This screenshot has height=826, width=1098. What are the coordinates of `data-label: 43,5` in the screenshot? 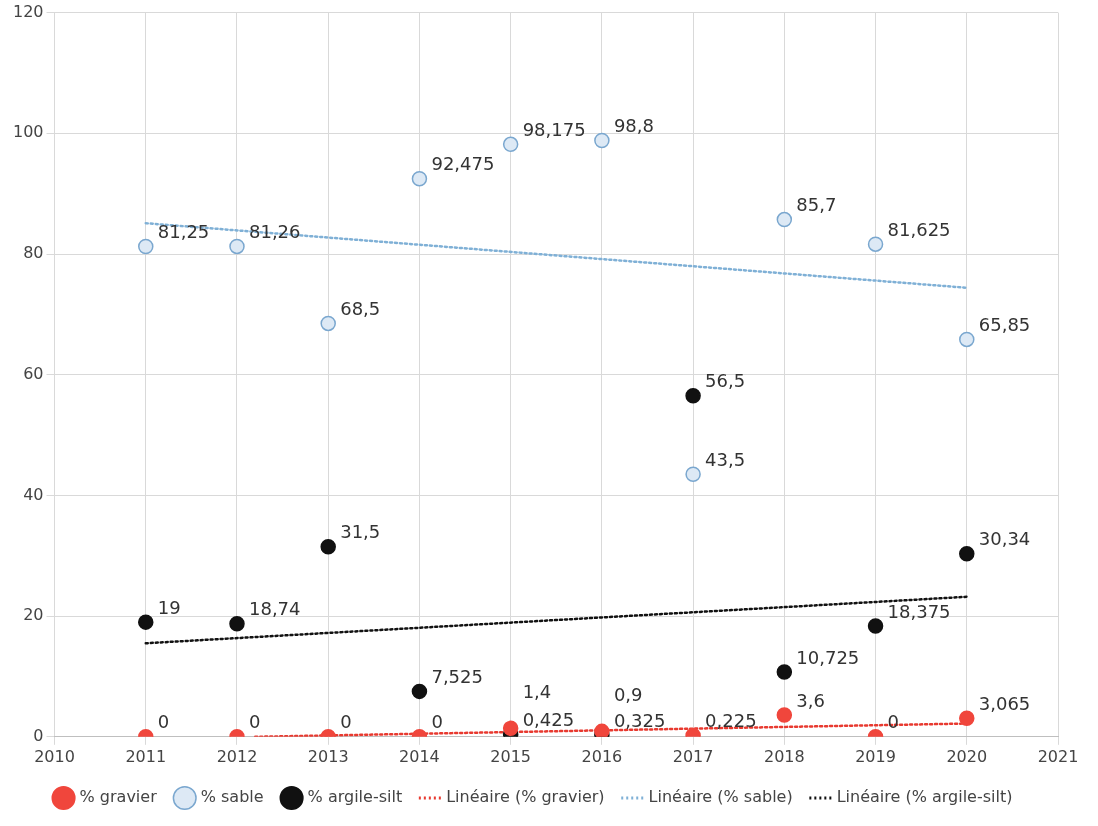 It's located at (725, 459).